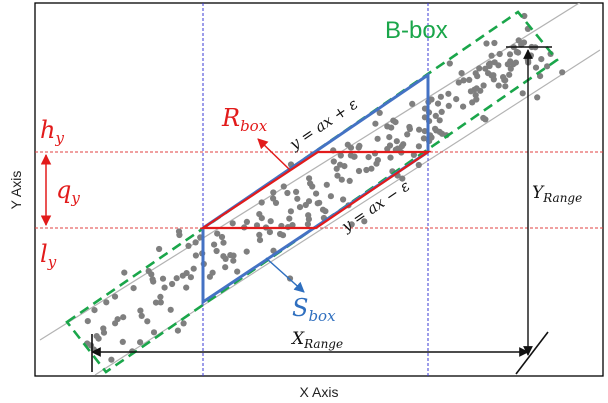  Describe the element at coordinates (316, 340) in the screenshot. I see `x-range-label: XRange` at that location.